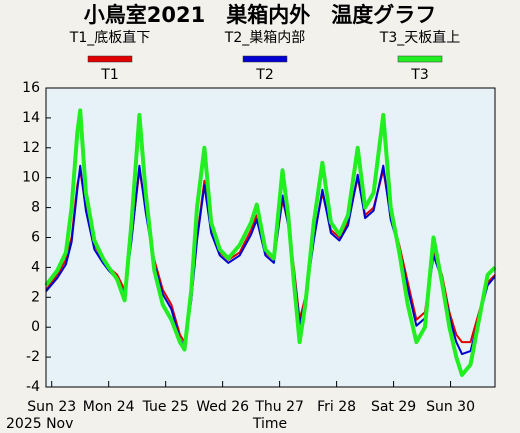 This screenshot has width=520, height=433. Describe the element at coordinates (222, 407) in the screenshot. I see `x-tick-label: Wed 26` at that location.